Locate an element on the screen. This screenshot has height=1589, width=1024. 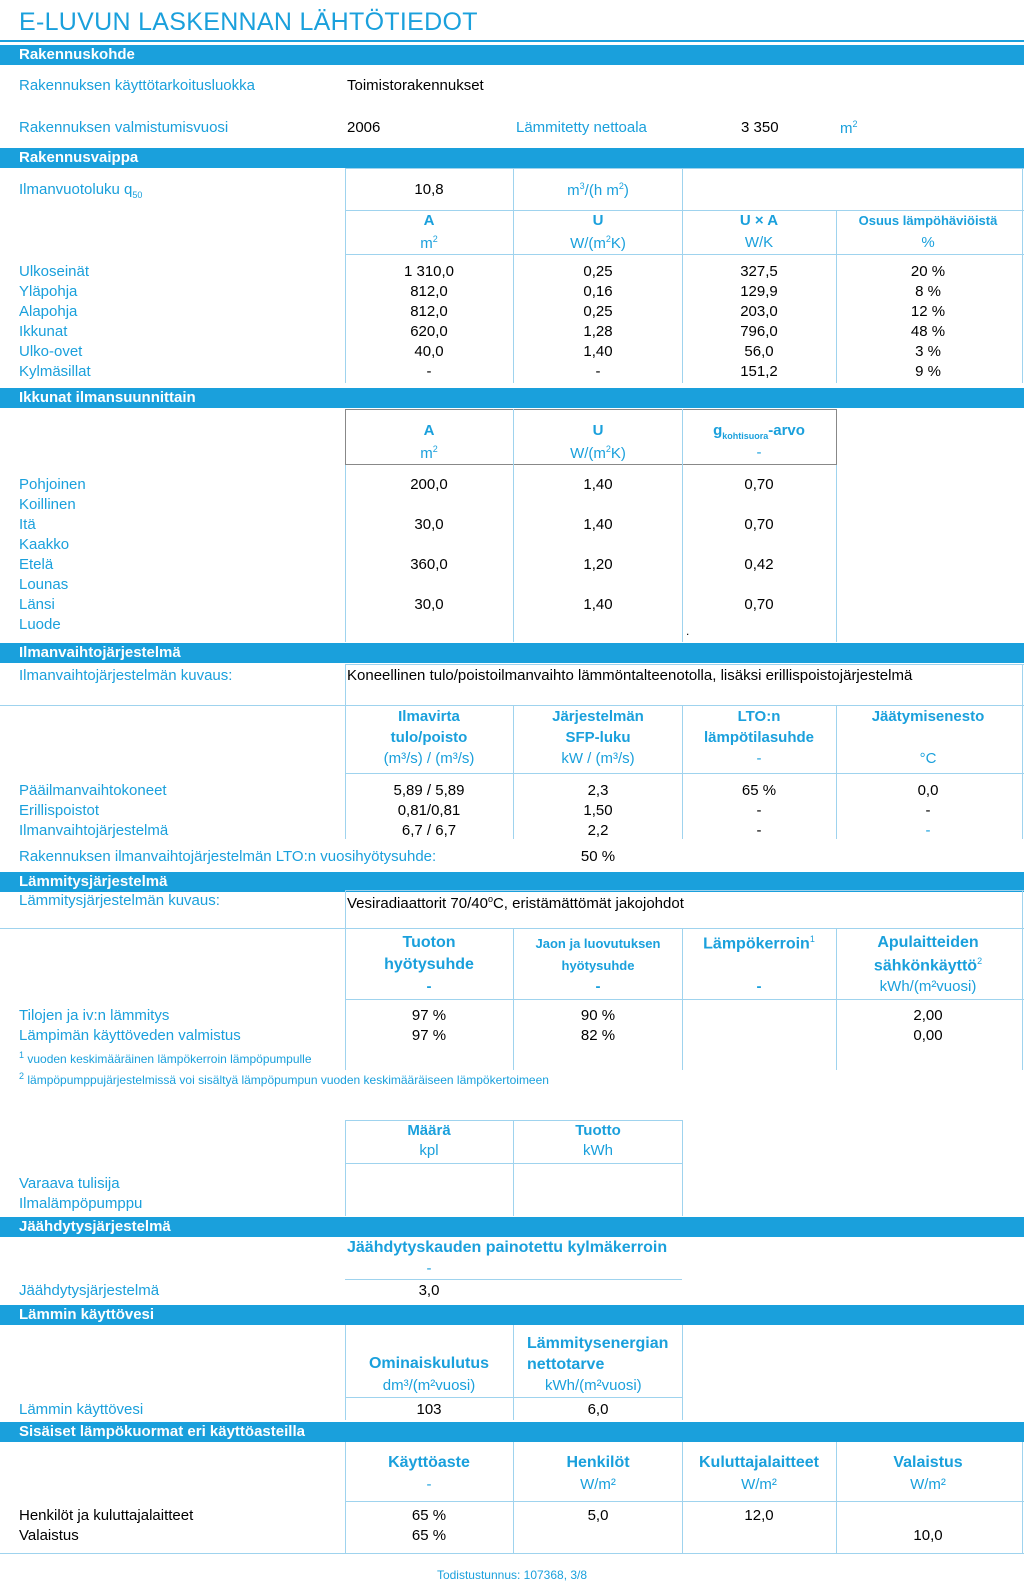
vaippa-row-ua: 129,9 is located at coordinates (759, 291).